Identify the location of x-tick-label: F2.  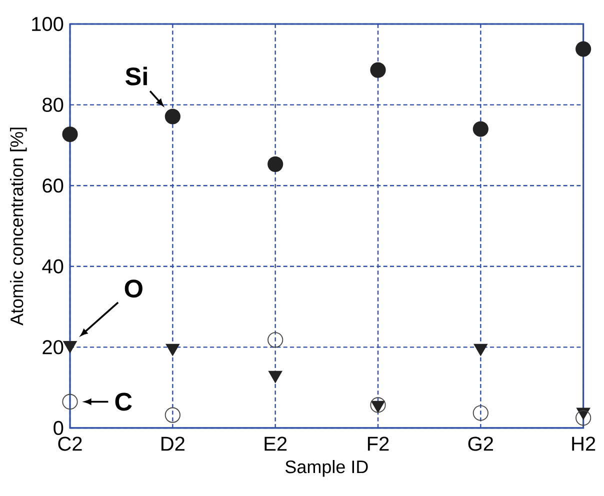
(378, 443).